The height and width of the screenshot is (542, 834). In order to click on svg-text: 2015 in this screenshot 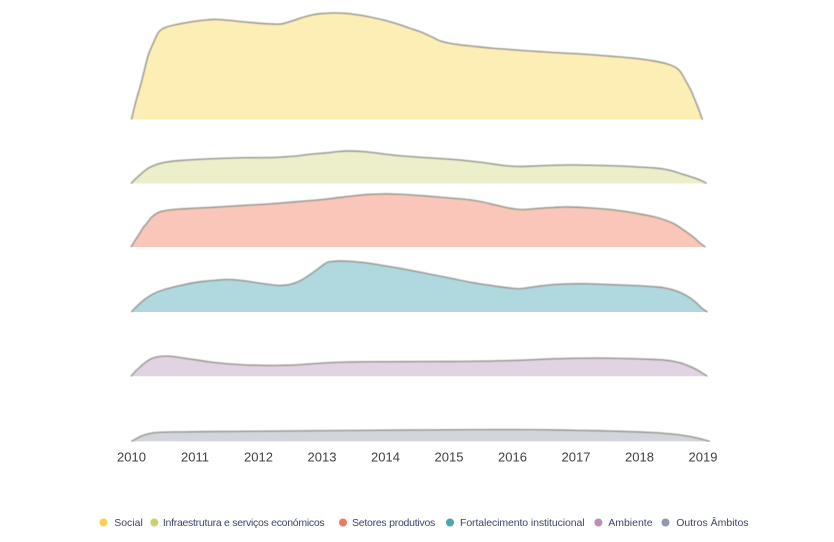, I will do `click(449, 457)`.